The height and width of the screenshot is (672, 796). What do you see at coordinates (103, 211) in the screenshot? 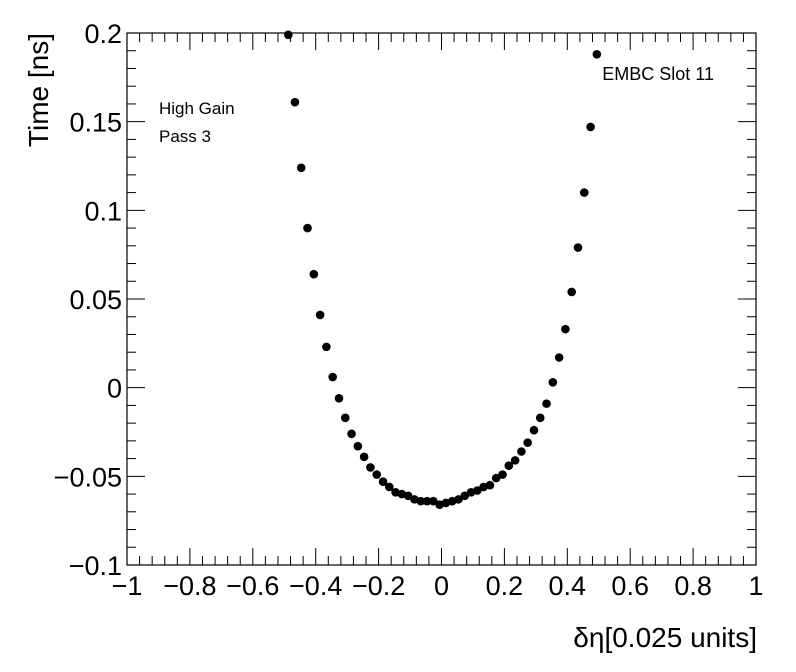
I see `y-tick-label: 0.1` at bounding box center [103, 211].